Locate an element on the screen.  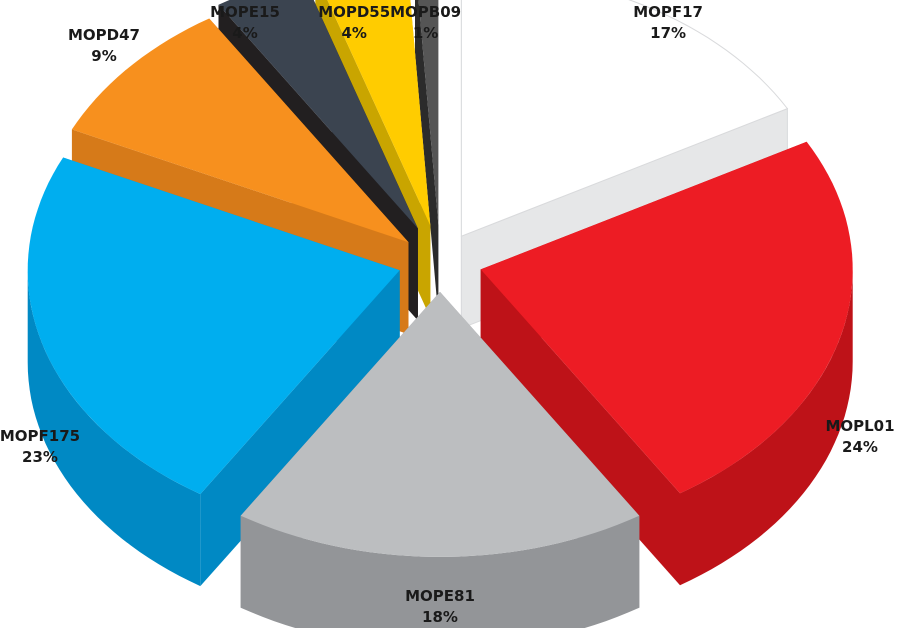
slice-name: MOPE15 is located at coordinates (245, 12).